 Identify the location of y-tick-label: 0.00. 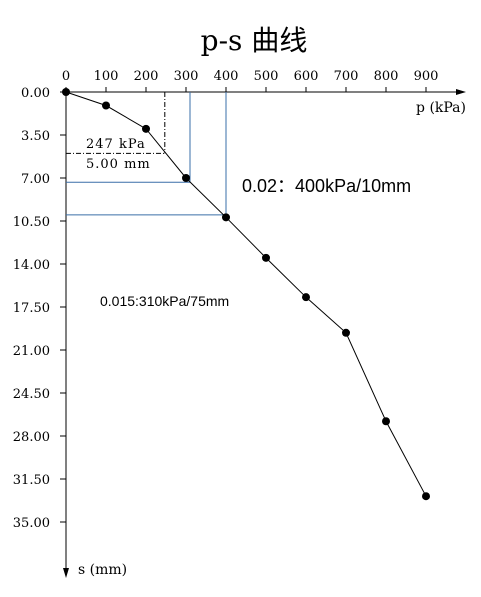
(35, 93).